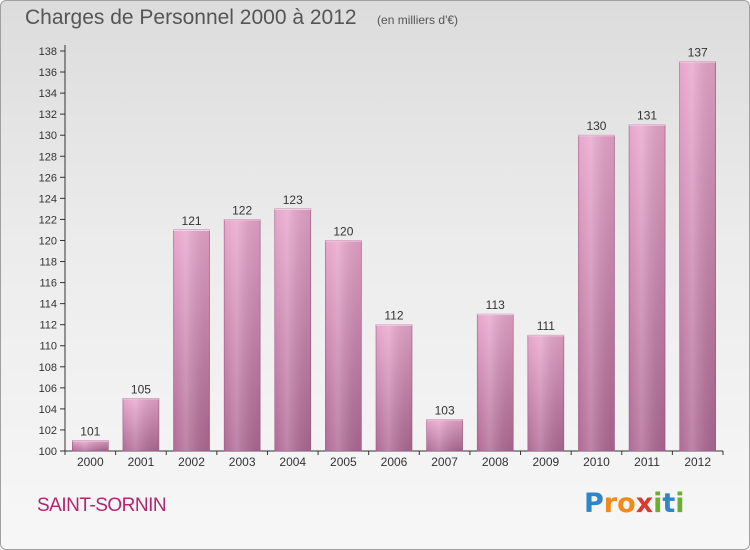 The image size is (750, 550). What do you see at coordinates (596, 462) in the screenshot?
I see `x-tick-label: 2010` at bounding box center [596, 462].